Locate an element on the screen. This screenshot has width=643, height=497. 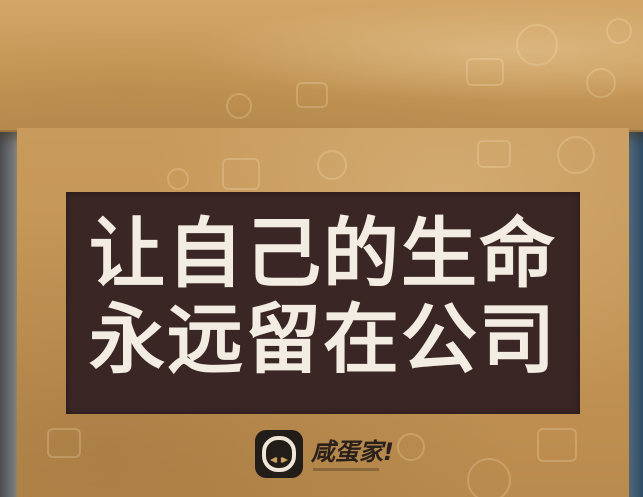
brand-underline is located at coordinates (346, 469).